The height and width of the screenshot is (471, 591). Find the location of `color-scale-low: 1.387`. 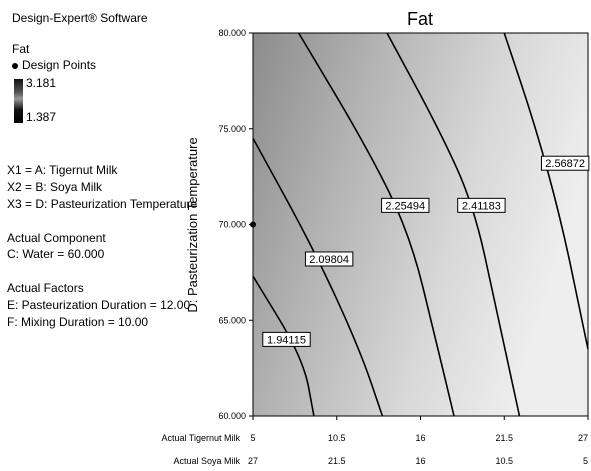

color-scale-low: 1.387 is located at coordinates (41, 117).